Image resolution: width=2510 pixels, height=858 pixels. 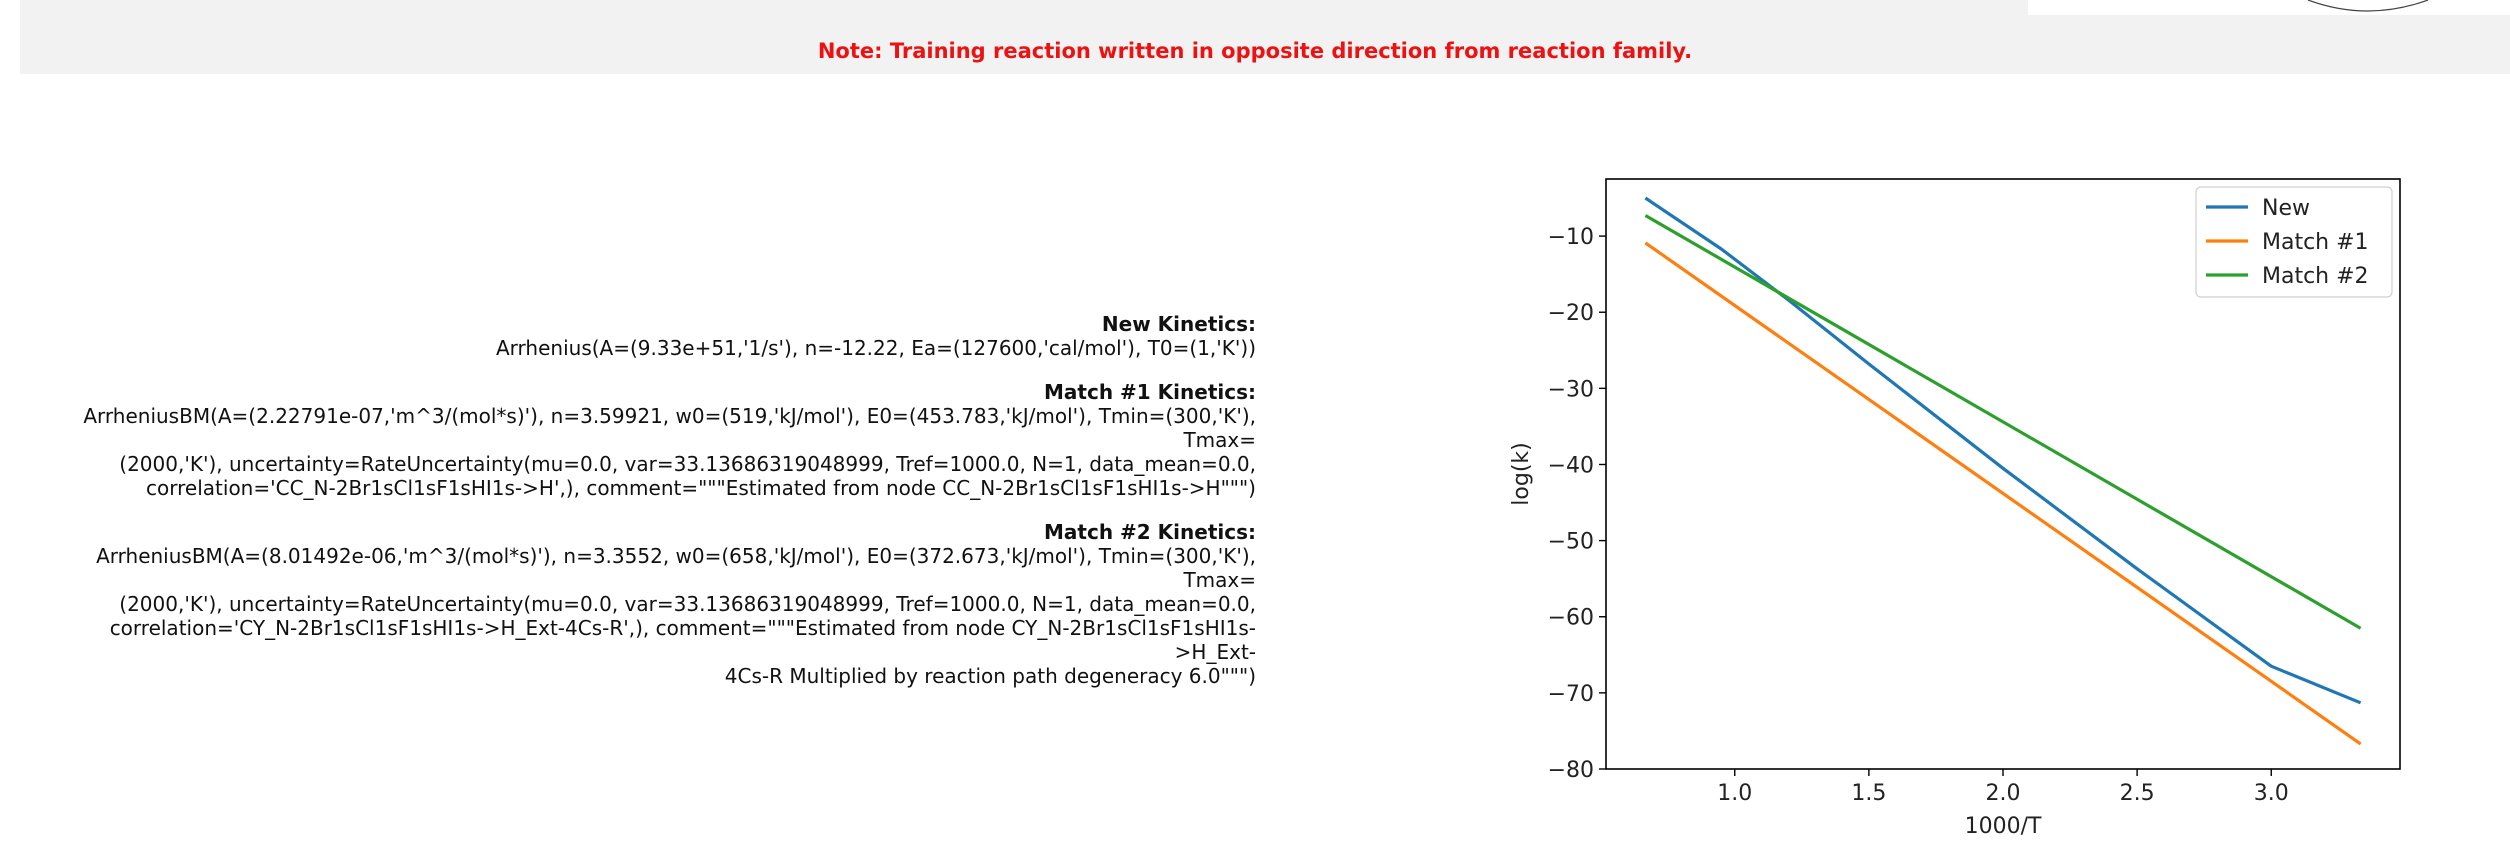 What do you see at coordinates (1571, 389) in the screenshot?
I see `y-tick-label: −30` at bounding box center [1571, 389].